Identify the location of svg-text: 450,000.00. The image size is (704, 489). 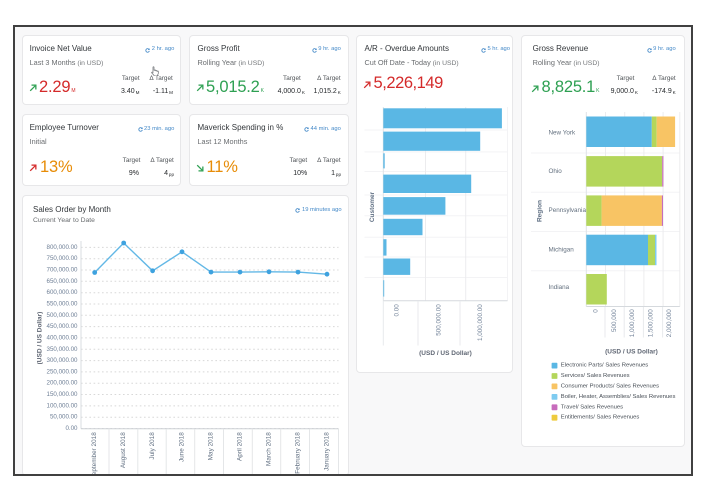
(63, 326).